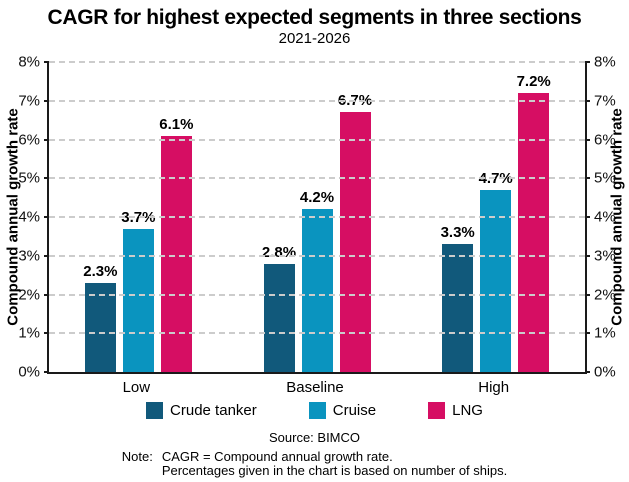  Describe the element at coordinates (458, 298) in the screenshot. I see `bar-crude_tanker: 3.3%` at that location.